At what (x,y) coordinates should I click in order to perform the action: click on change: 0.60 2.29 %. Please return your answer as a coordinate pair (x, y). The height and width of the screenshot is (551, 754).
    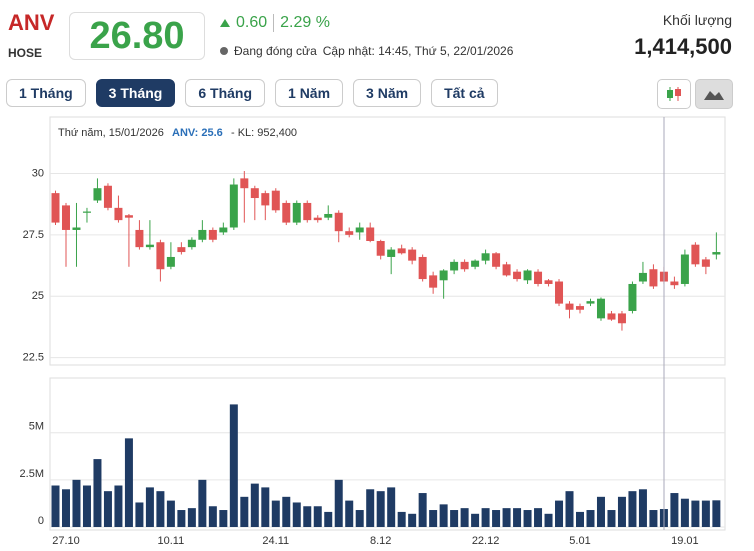
    Looking at the image, I should click on (275, 23).